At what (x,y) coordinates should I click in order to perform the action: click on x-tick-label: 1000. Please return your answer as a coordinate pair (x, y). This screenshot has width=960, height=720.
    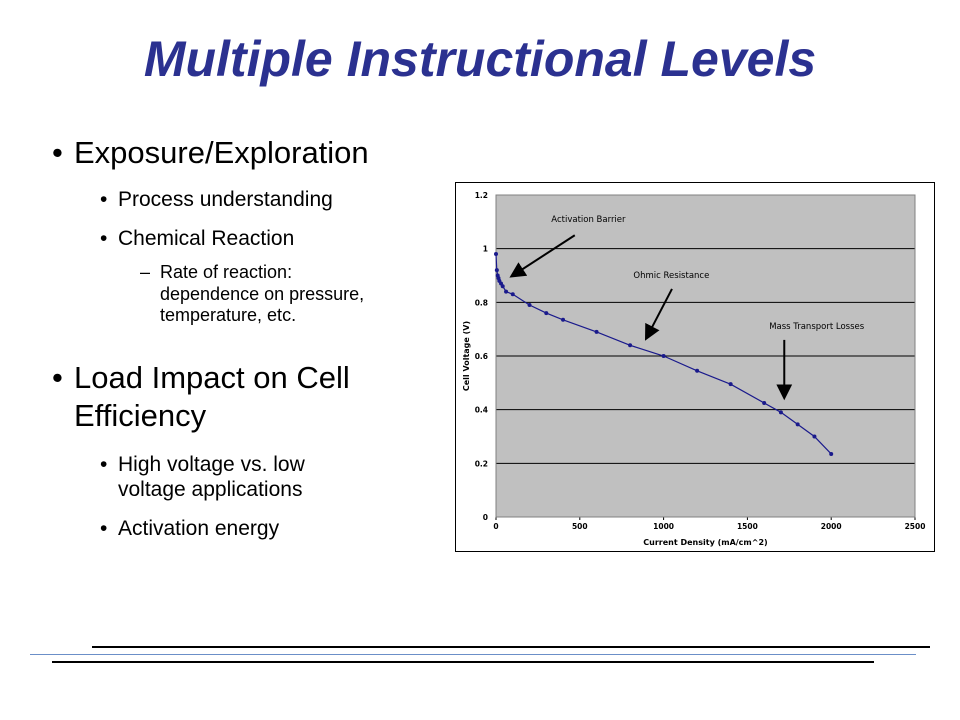
    Looking at the image, I should click on (663, 526).